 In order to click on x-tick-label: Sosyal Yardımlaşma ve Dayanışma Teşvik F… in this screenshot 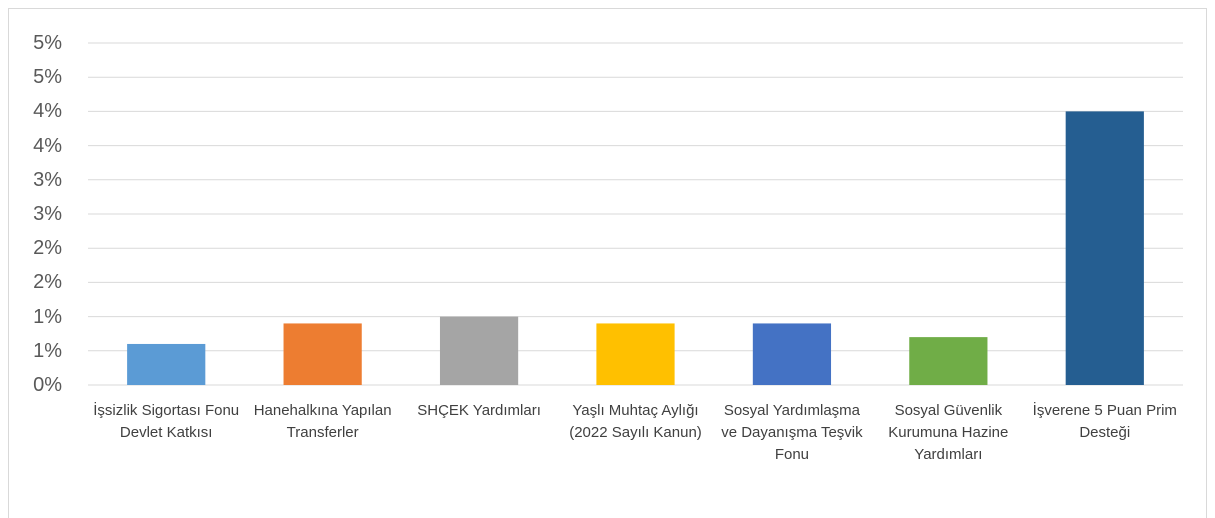, I will do `click(792, 432)`.